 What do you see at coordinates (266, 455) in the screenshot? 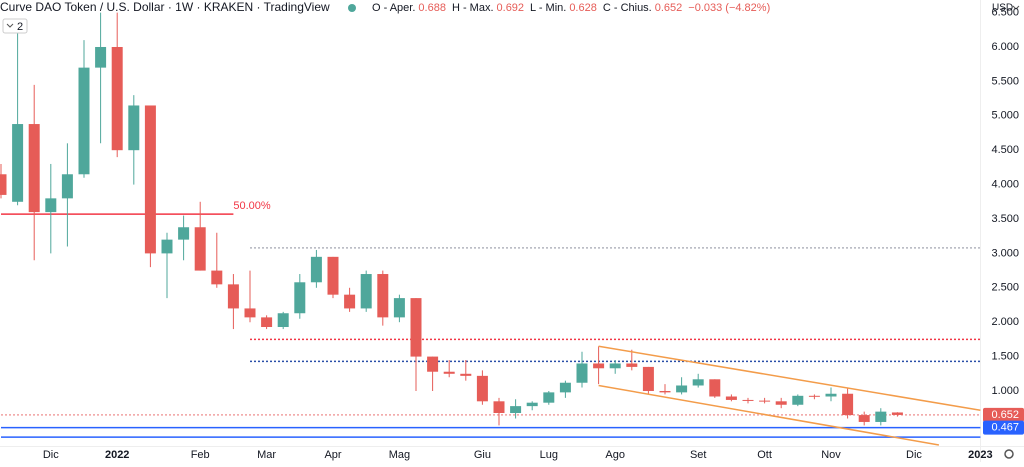
I see `x-tick-label: Mar` at bounding box center [266, 455].